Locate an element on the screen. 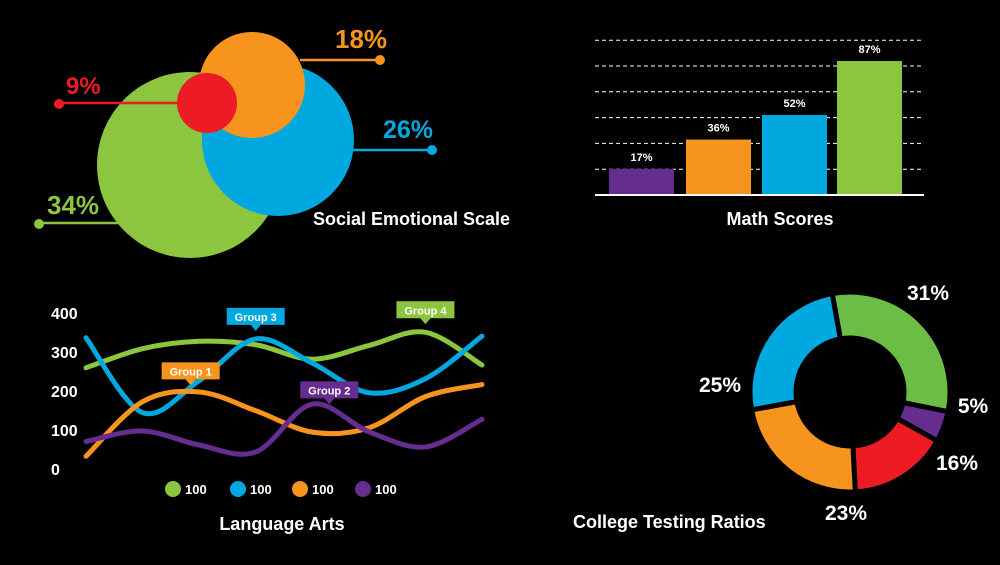 This screenshot has width=1000, height=565. y-tick-label: 0 is located at coordinates (55, 470).